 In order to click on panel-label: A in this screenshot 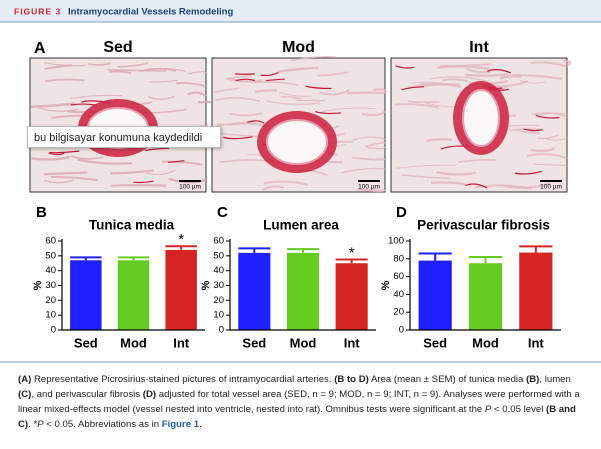, I will do `click(40, 48)`.